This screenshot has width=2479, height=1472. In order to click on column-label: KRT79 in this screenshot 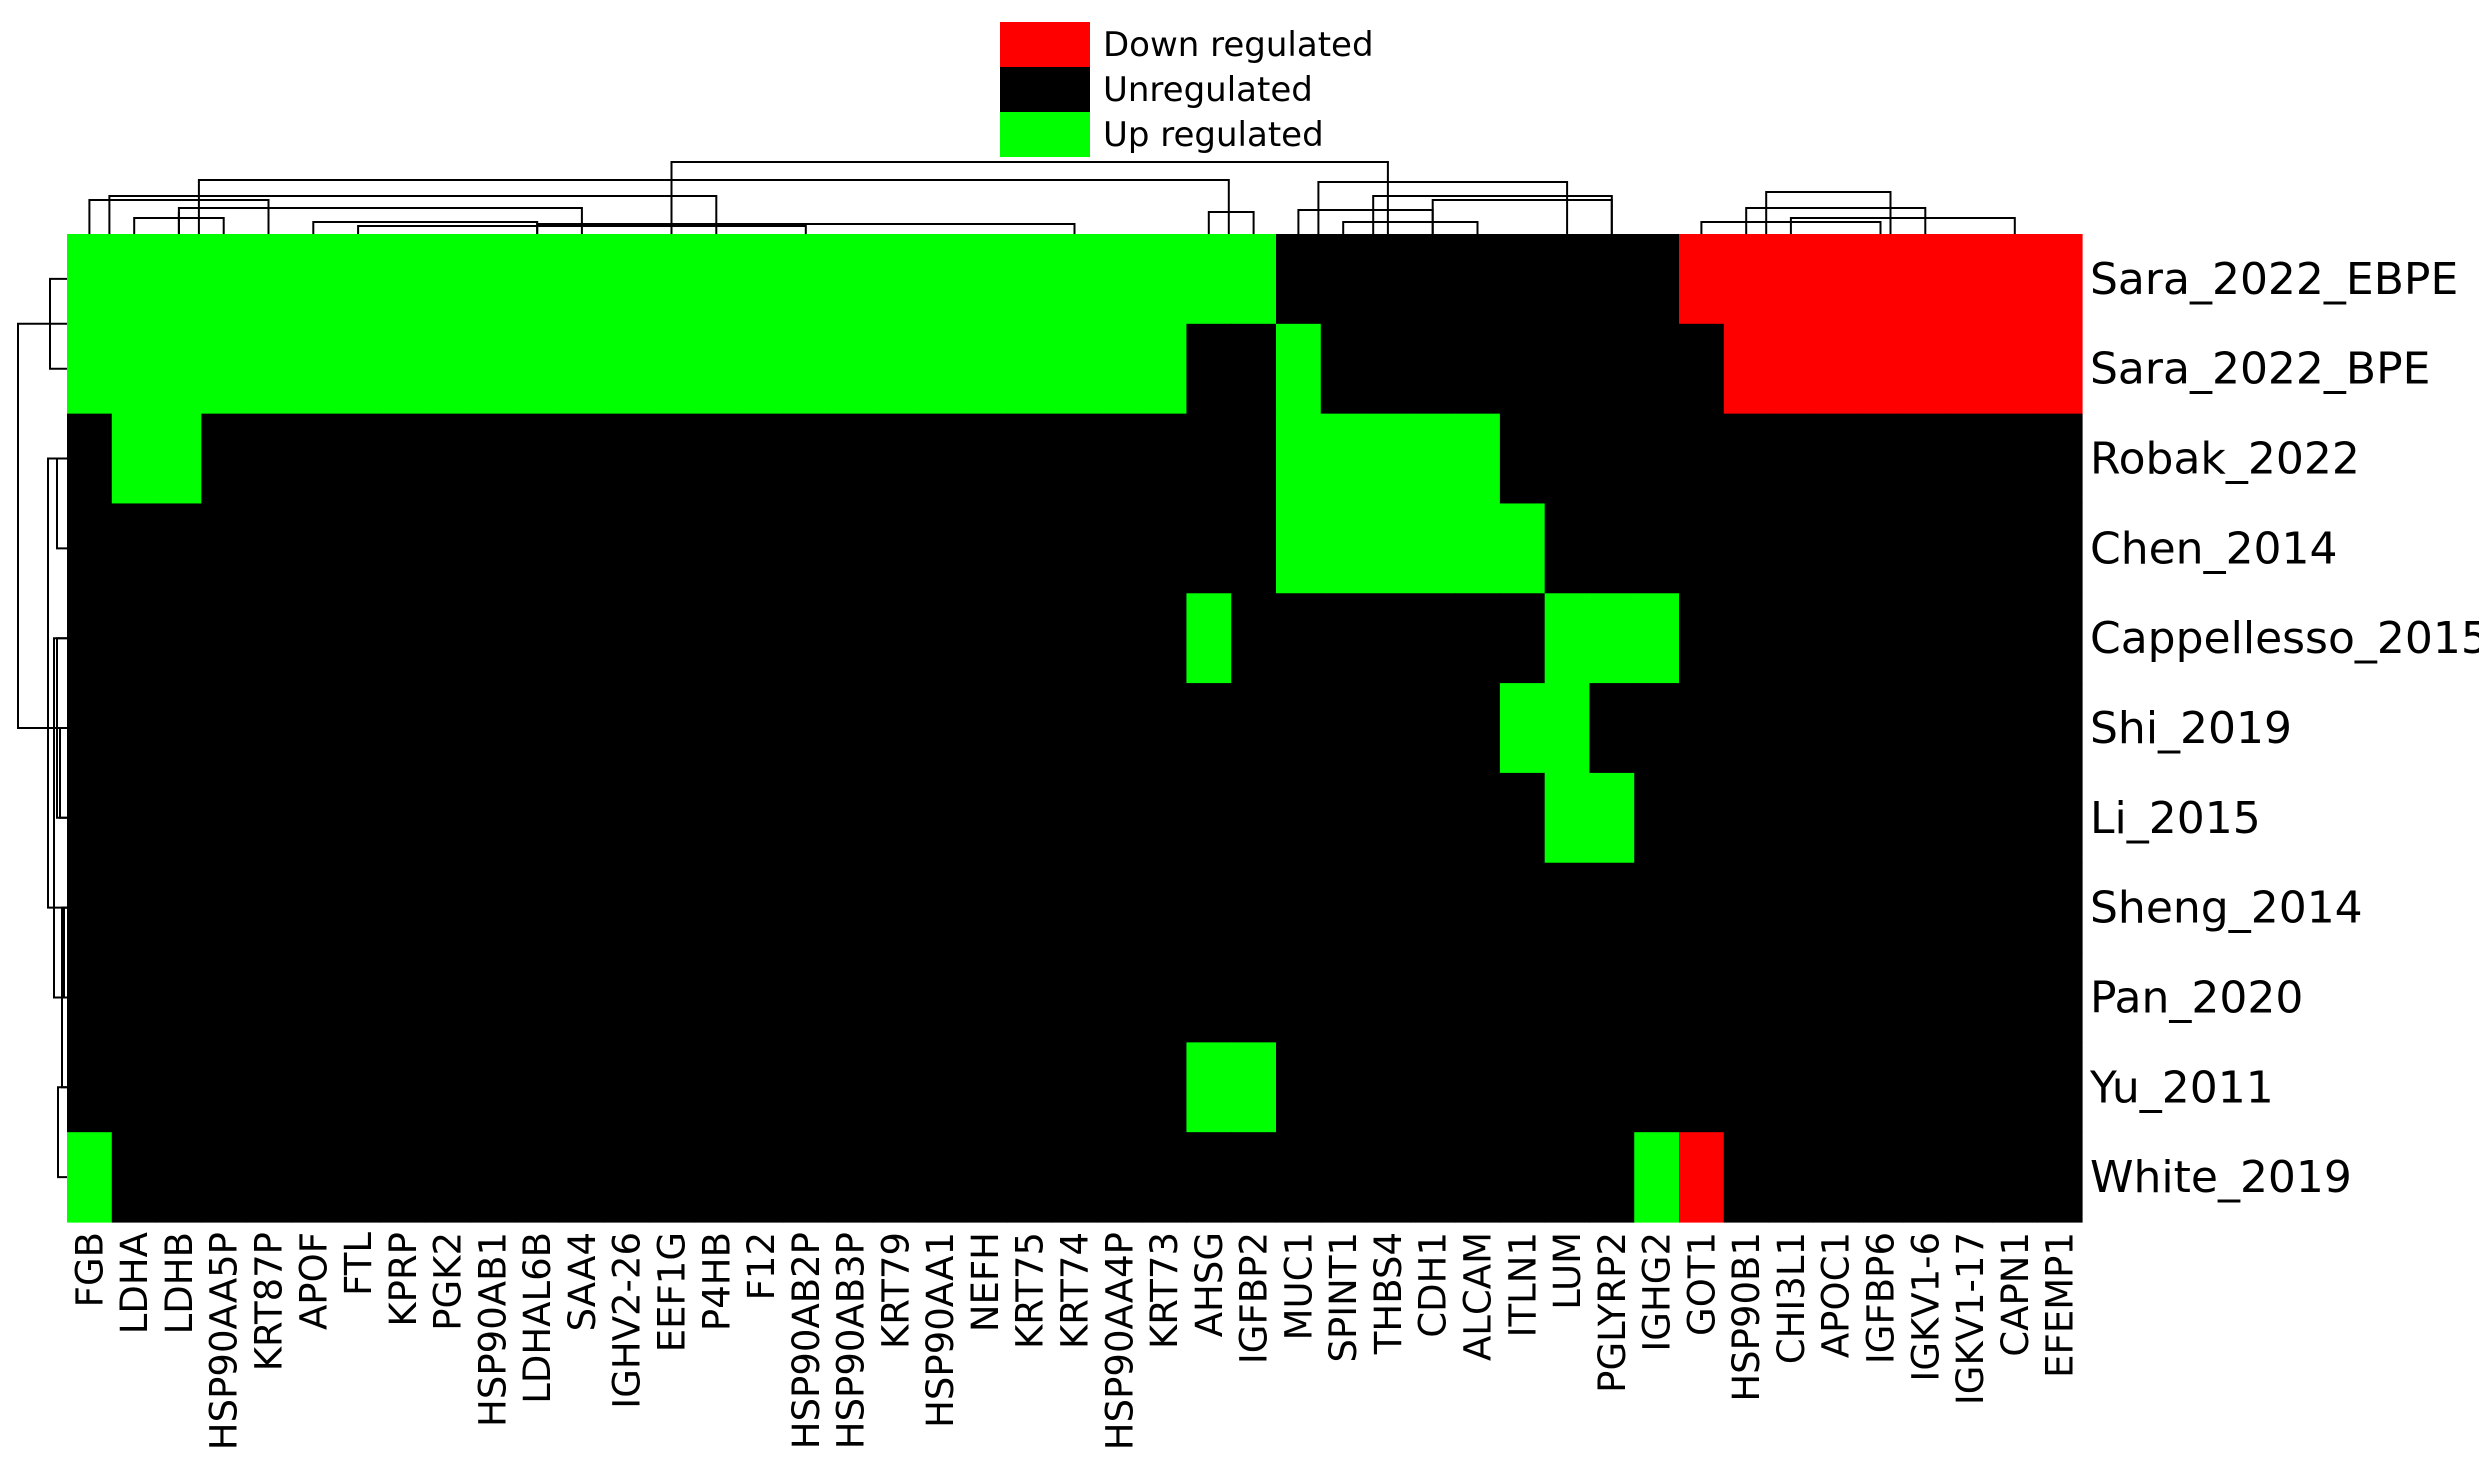, I will do `click(895, 1290)`.